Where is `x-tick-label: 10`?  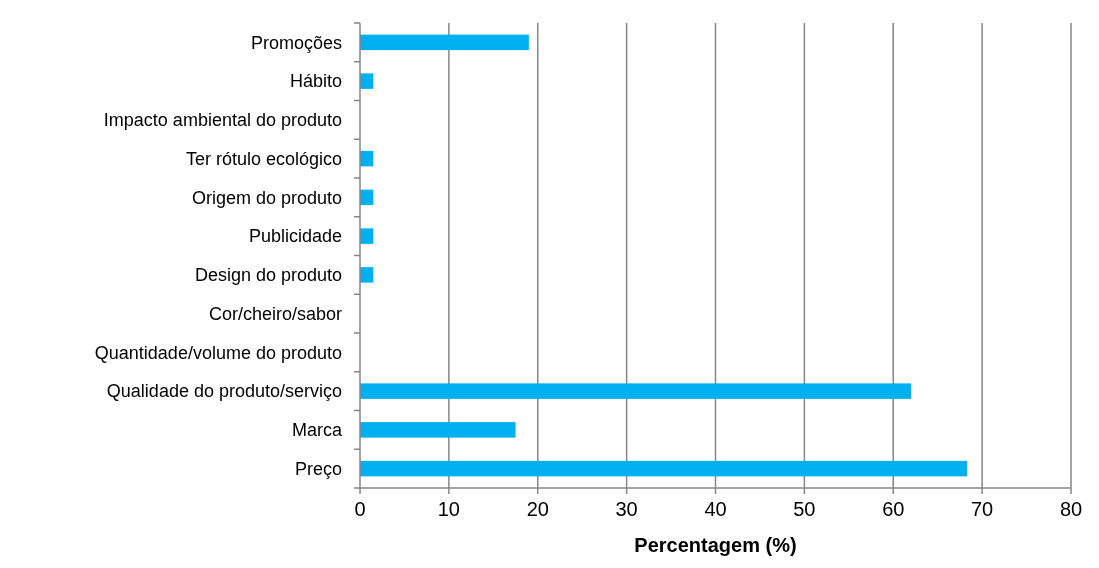
x-tick-label: 10 is located at coordinates (448, 509).